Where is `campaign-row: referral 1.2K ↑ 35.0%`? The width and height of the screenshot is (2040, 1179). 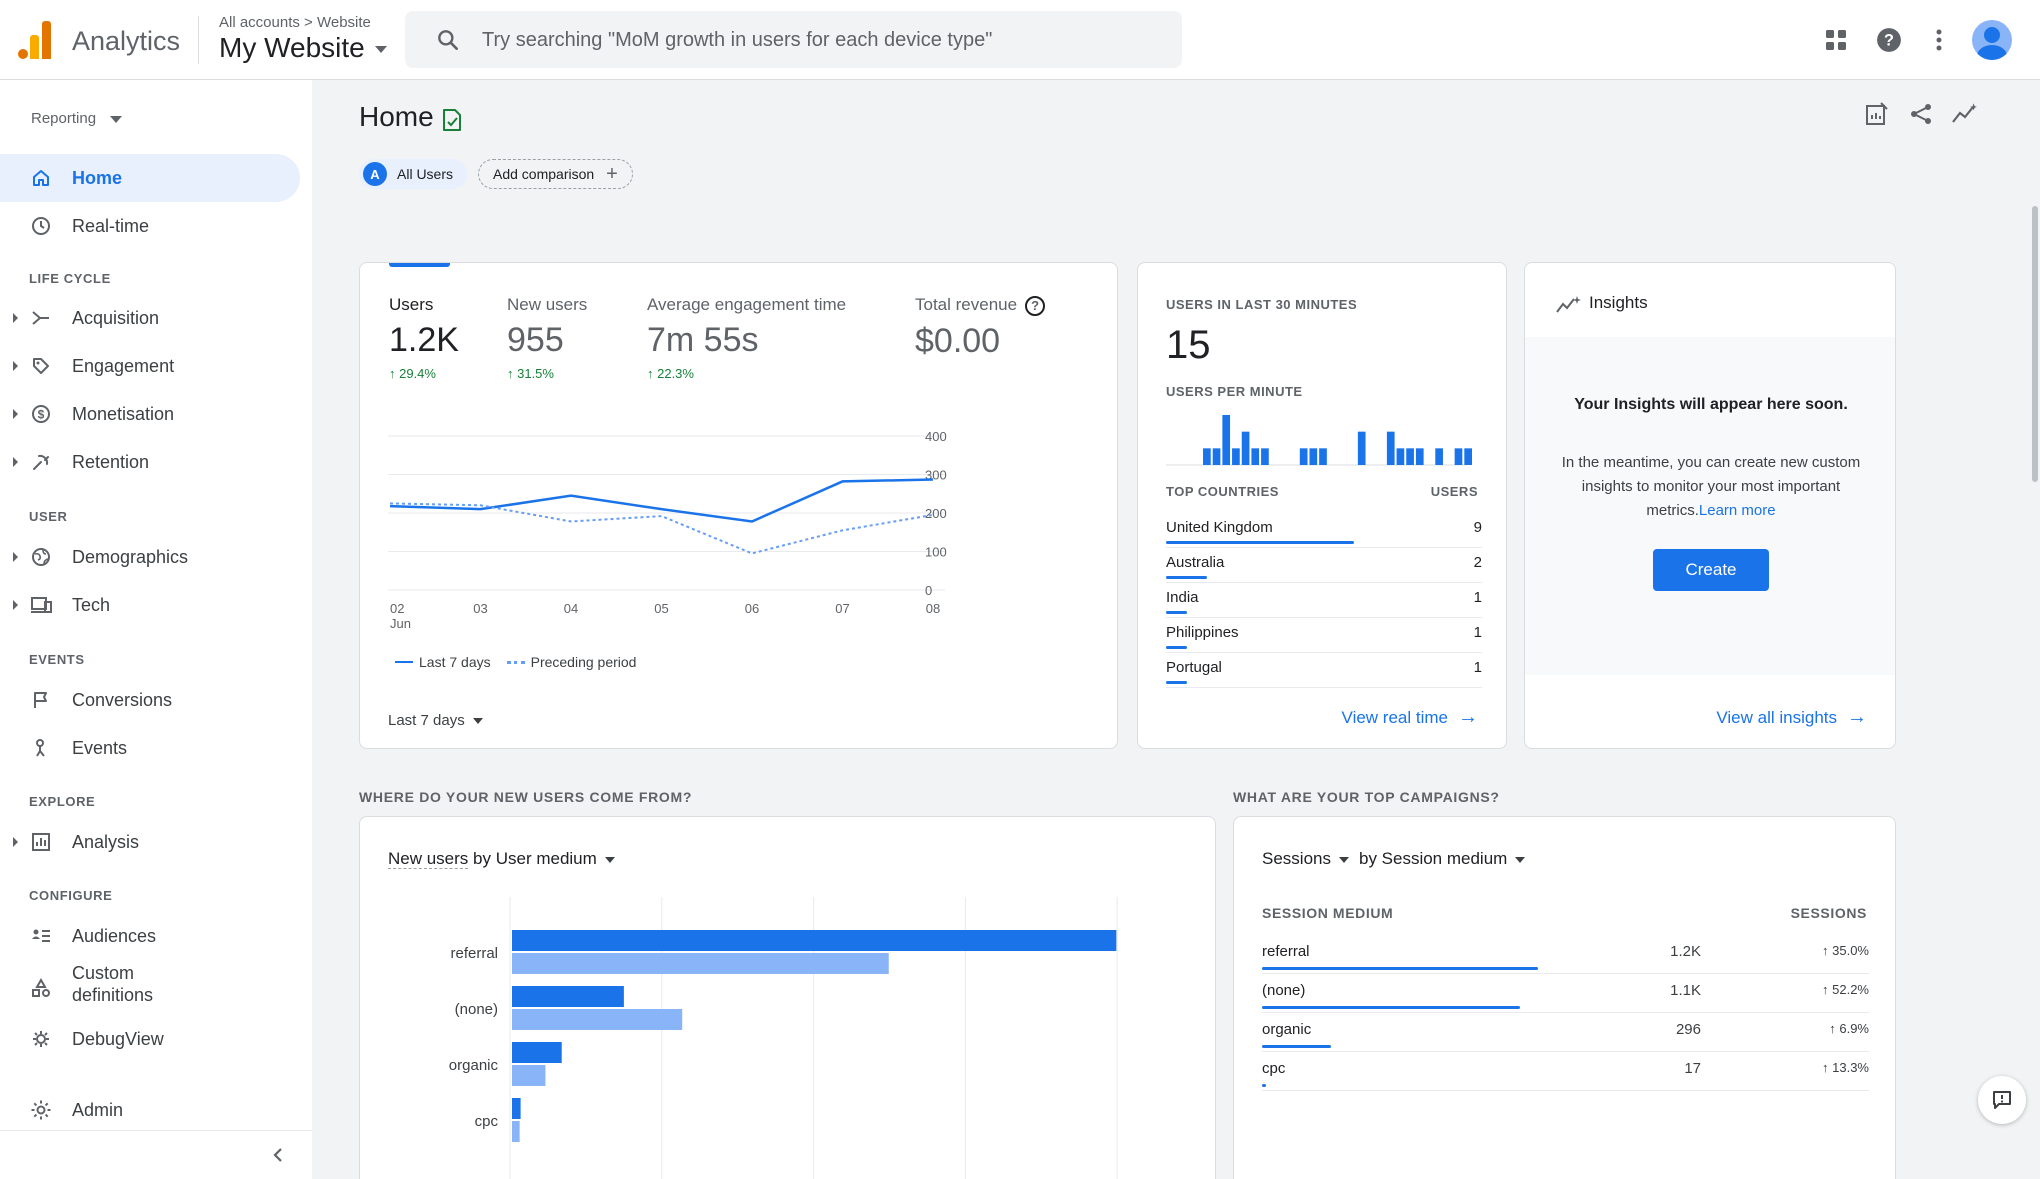
campaign-row: referral 1.2K ↑ 35.0% is located at coordinates (1565, 954).